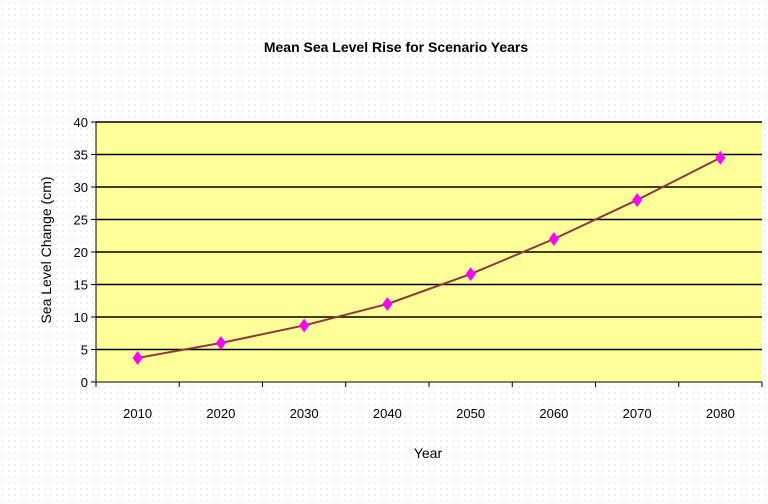 Image resolution: width=768 pixels, height=504 pixels. What do you see at coordinates (81, 252) in the screenshot?
I see `y-tick-label-20: 20` at bounding box center [81, 252].